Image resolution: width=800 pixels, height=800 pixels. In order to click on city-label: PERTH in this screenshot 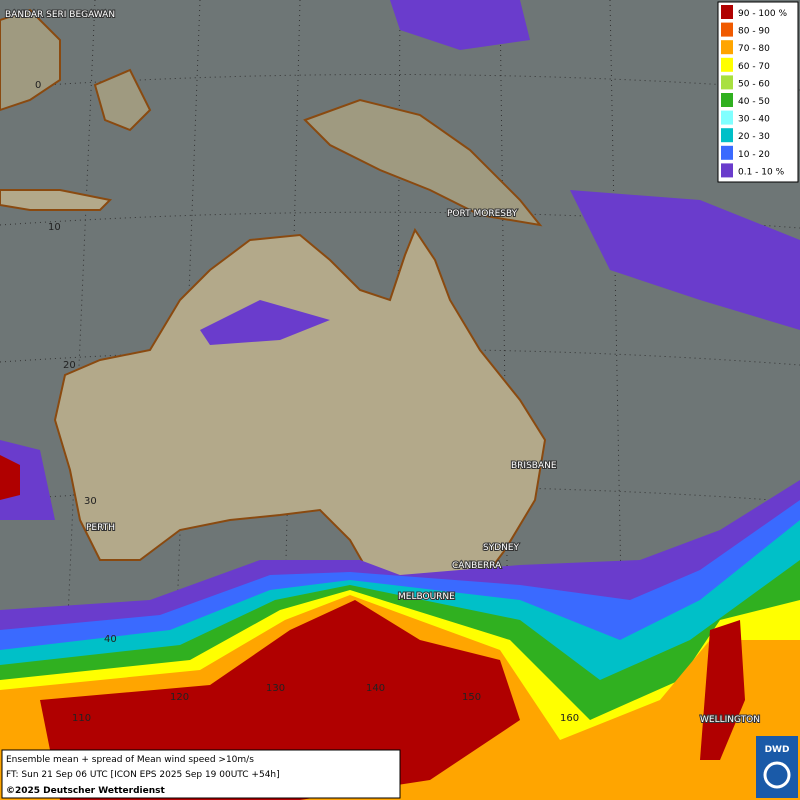, I will do `click(100, 528)`.